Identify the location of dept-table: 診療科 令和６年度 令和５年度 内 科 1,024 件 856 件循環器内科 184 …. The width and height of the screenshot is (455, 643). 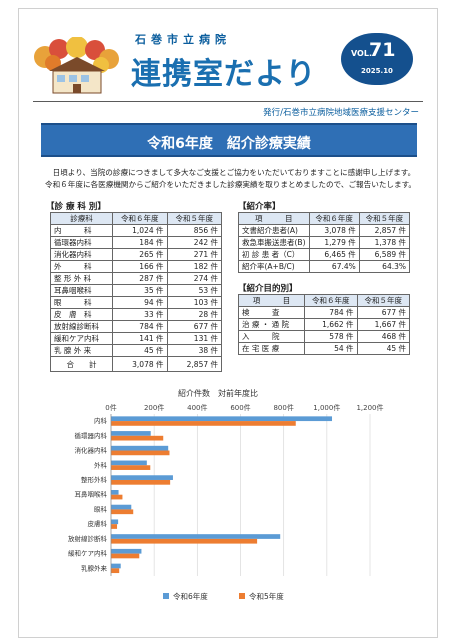
(136, 292).